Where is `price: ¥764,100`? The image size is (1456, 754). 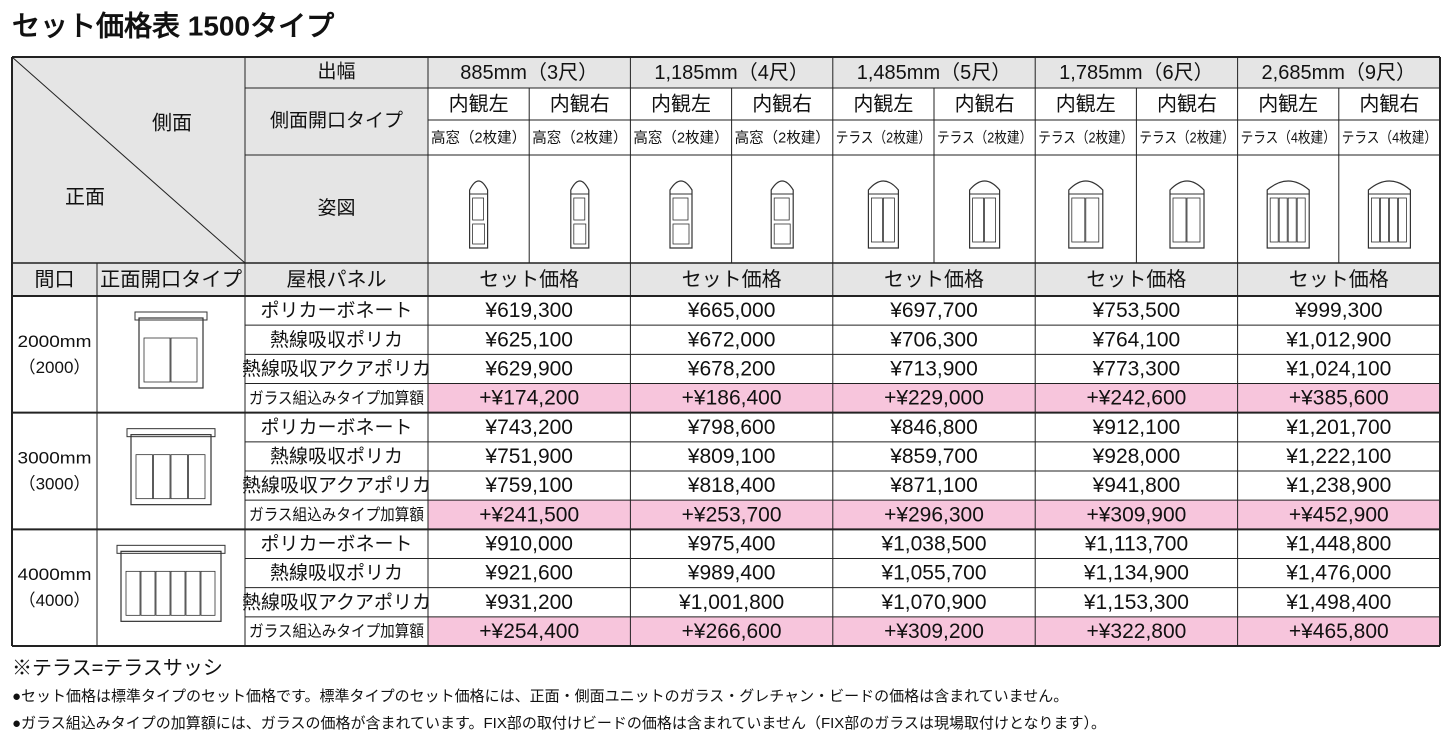 price: ¥764,100 is located at coordinates (1136, 339).